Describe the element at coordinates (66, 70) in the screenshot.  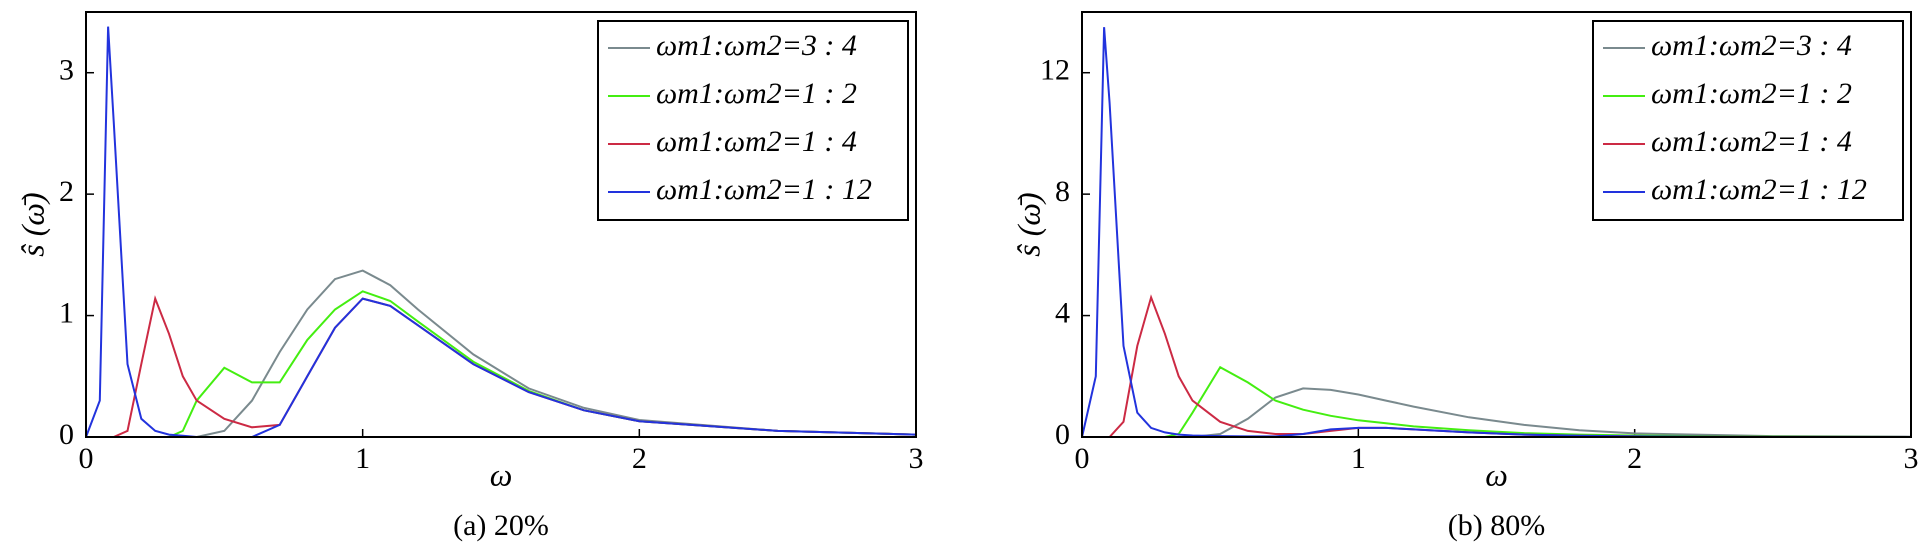
I see `y-tick-label: 3` at that location.